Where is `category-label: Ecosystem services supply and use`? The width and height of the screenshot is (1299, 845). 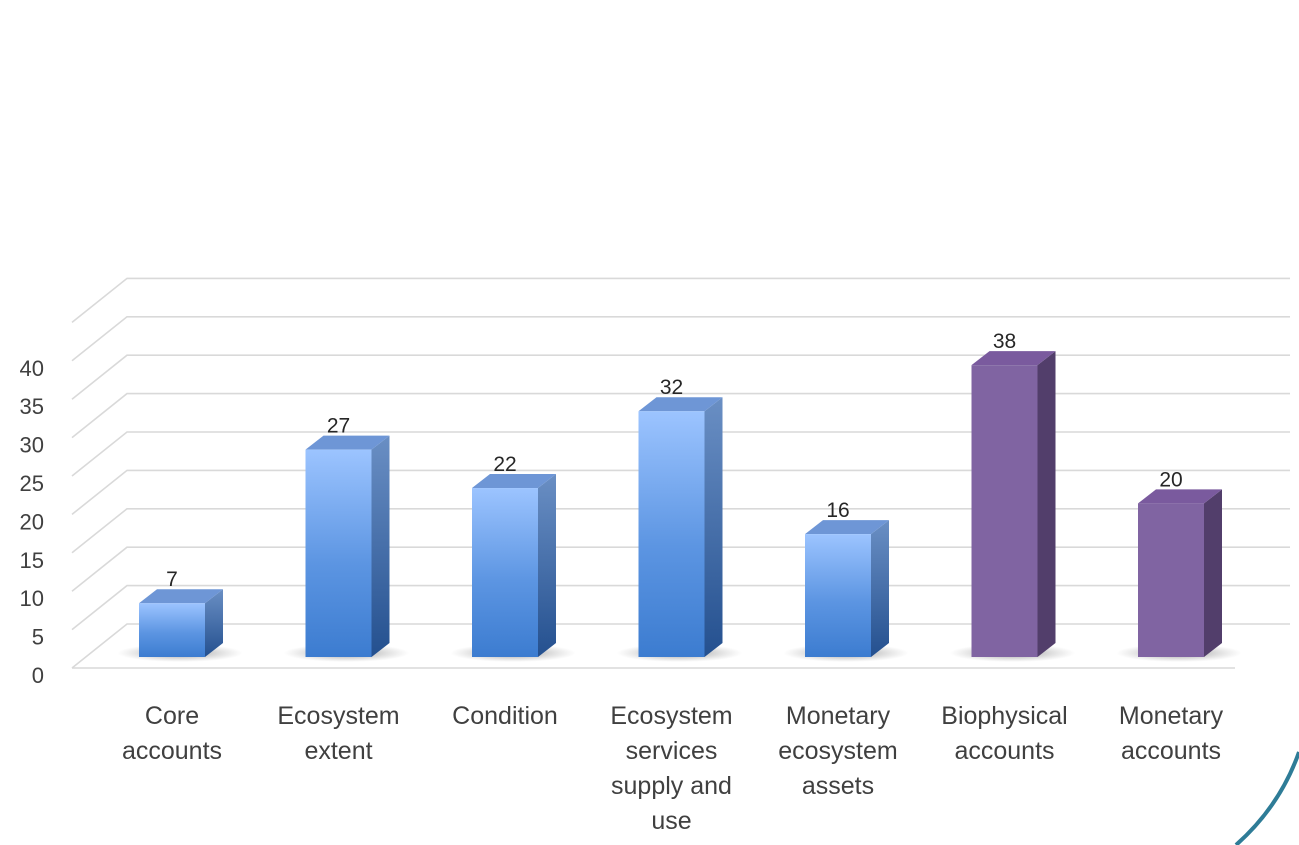 category-label: Ecosystem services supply and use is located at coordinates (671, 768).